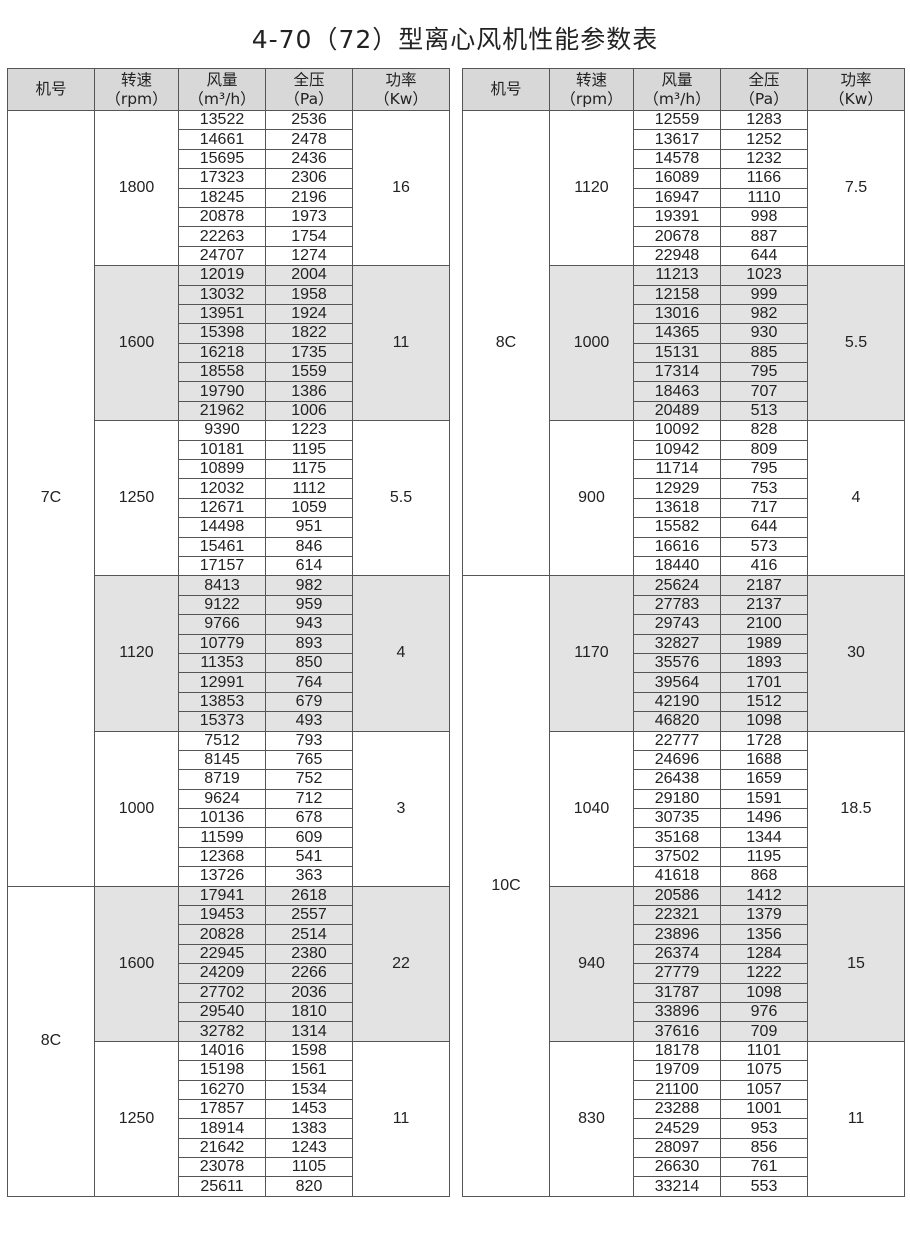 This screenshot has width=910, height=1237. What do you see at coordinates (229, 682) in the screenshot?
I see `table-row: 12991 764` at bounding box center [229, 682].